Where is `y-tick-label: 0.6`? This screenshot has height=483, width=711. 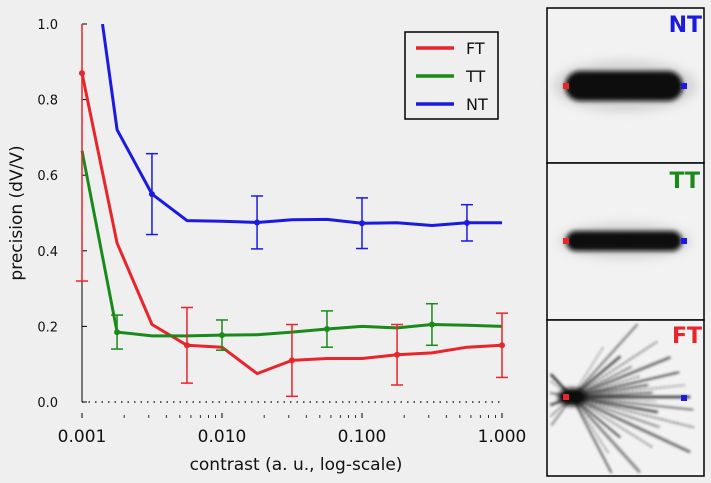 y-tick-label: 0.6 is located at coordinates (47, 176).